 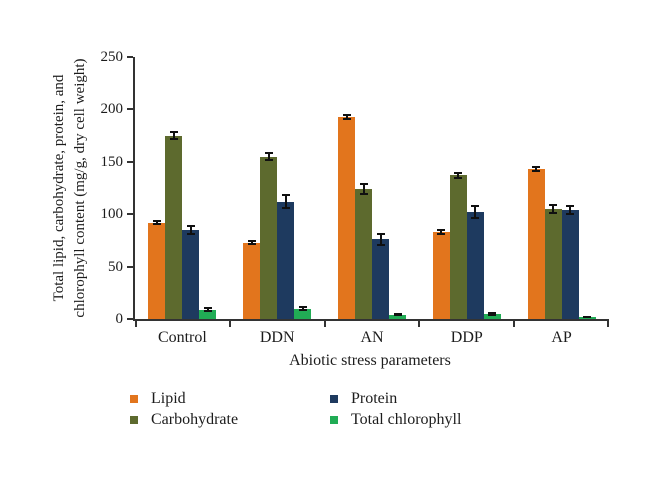 I want to click on error-bar-protein-control, so click(x=190, y=230).